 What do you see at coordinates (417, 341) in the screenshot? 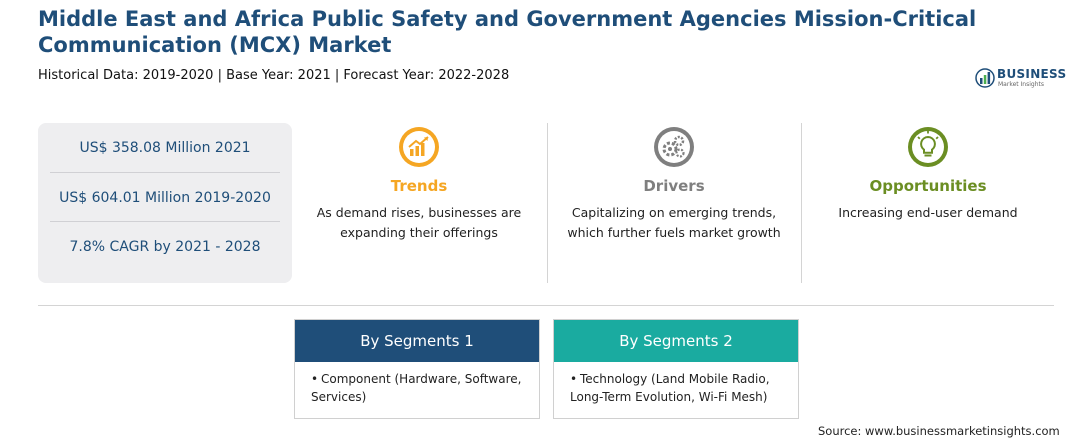
I see `segment-1-title: By Segments 1` at bounding box center [417, 341].